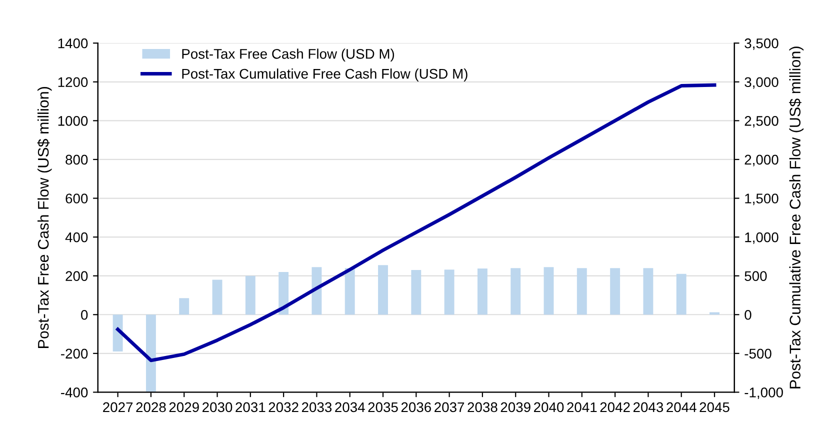 Image resolution: width=816 pixels, height=431 pixels. I want to click on x-tick-label: 2038, so click(483, 407).